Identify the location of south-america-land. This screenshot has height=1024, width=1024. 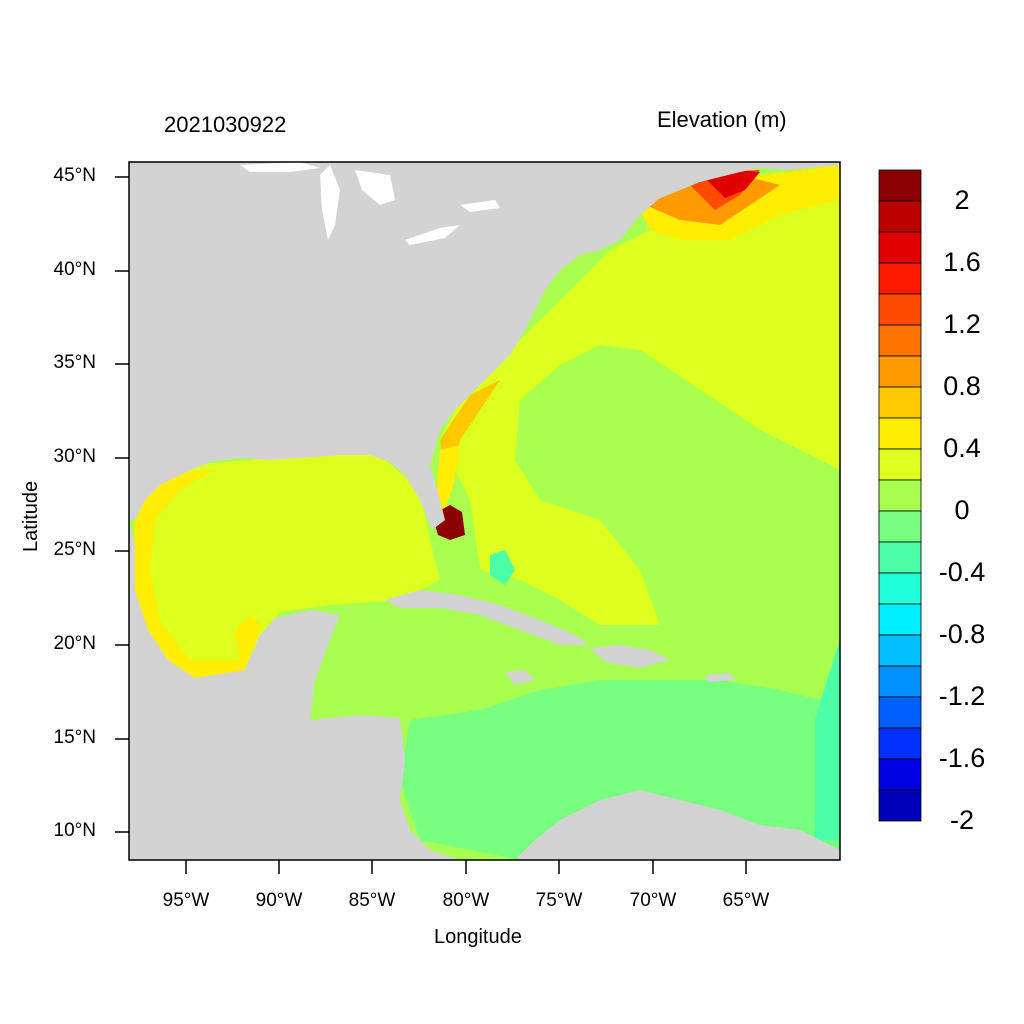
(677, 825).